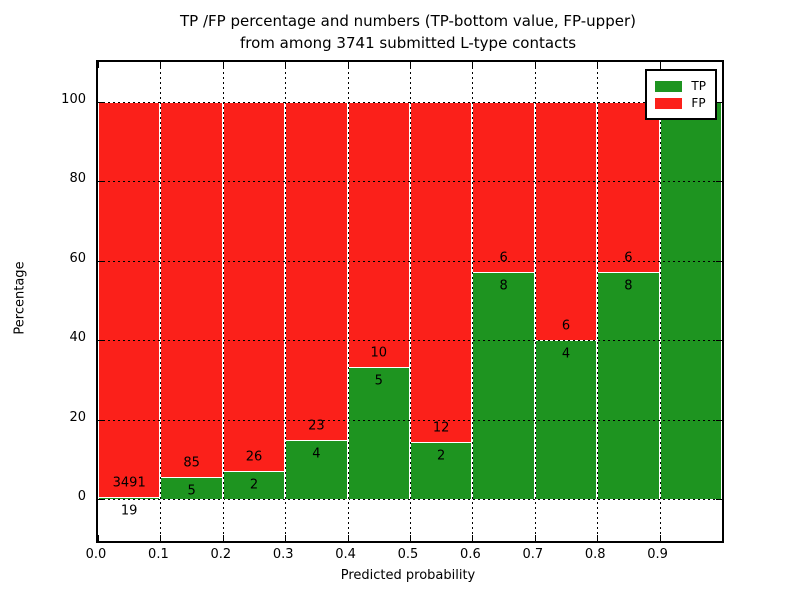 The image size is (800, 600). I want to click on legend-swatch-tp, so click(669, 86).